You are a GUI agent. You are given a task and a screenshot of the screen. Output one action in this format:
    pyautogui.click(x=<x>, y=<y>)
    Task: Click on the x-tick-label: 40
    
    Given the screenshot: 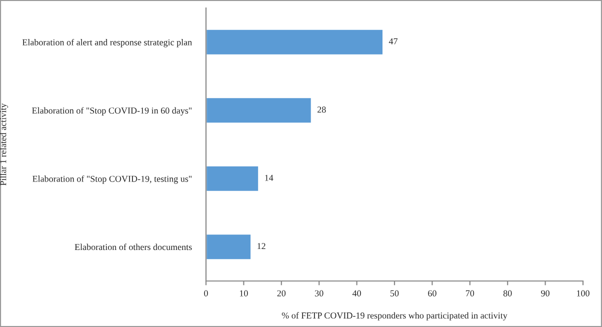 What is the action you would take?
    pyautogui.click(x=356, y=293)
    